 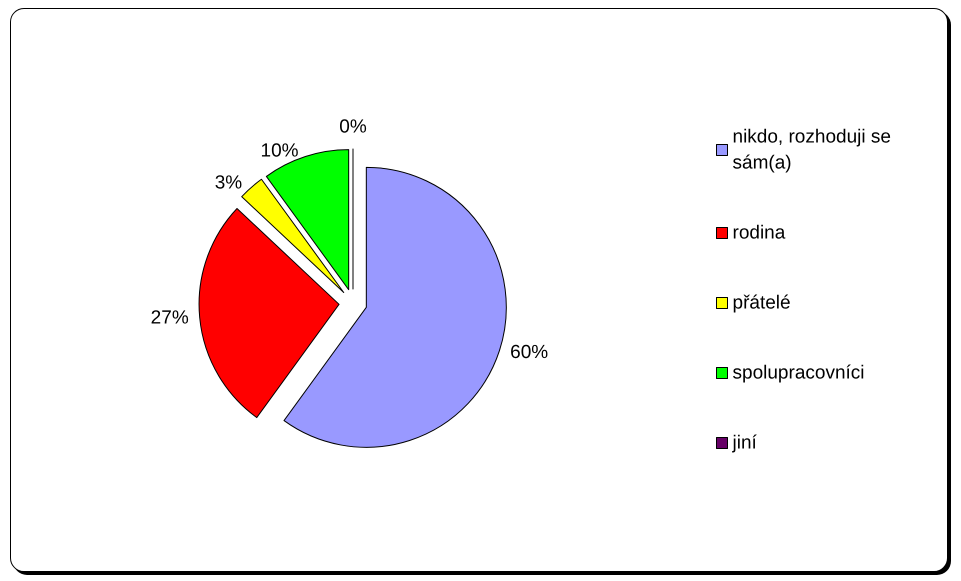 What do you see at coordinates (745, 443) in the screenshot?
I see `legend-label: jiní` at bounding box center [745, 443].